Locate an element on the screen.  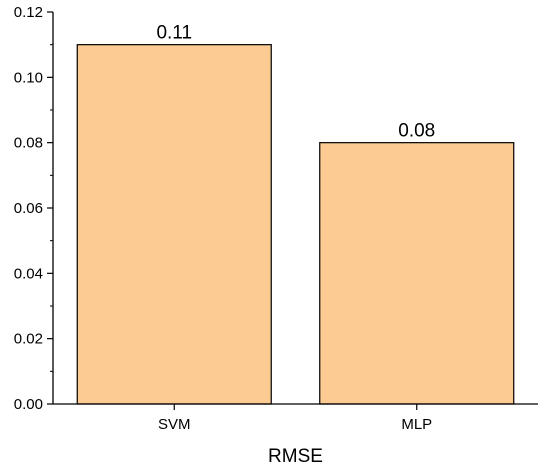
data-label-svm: 0.11 is located at coordinates (174, 33).